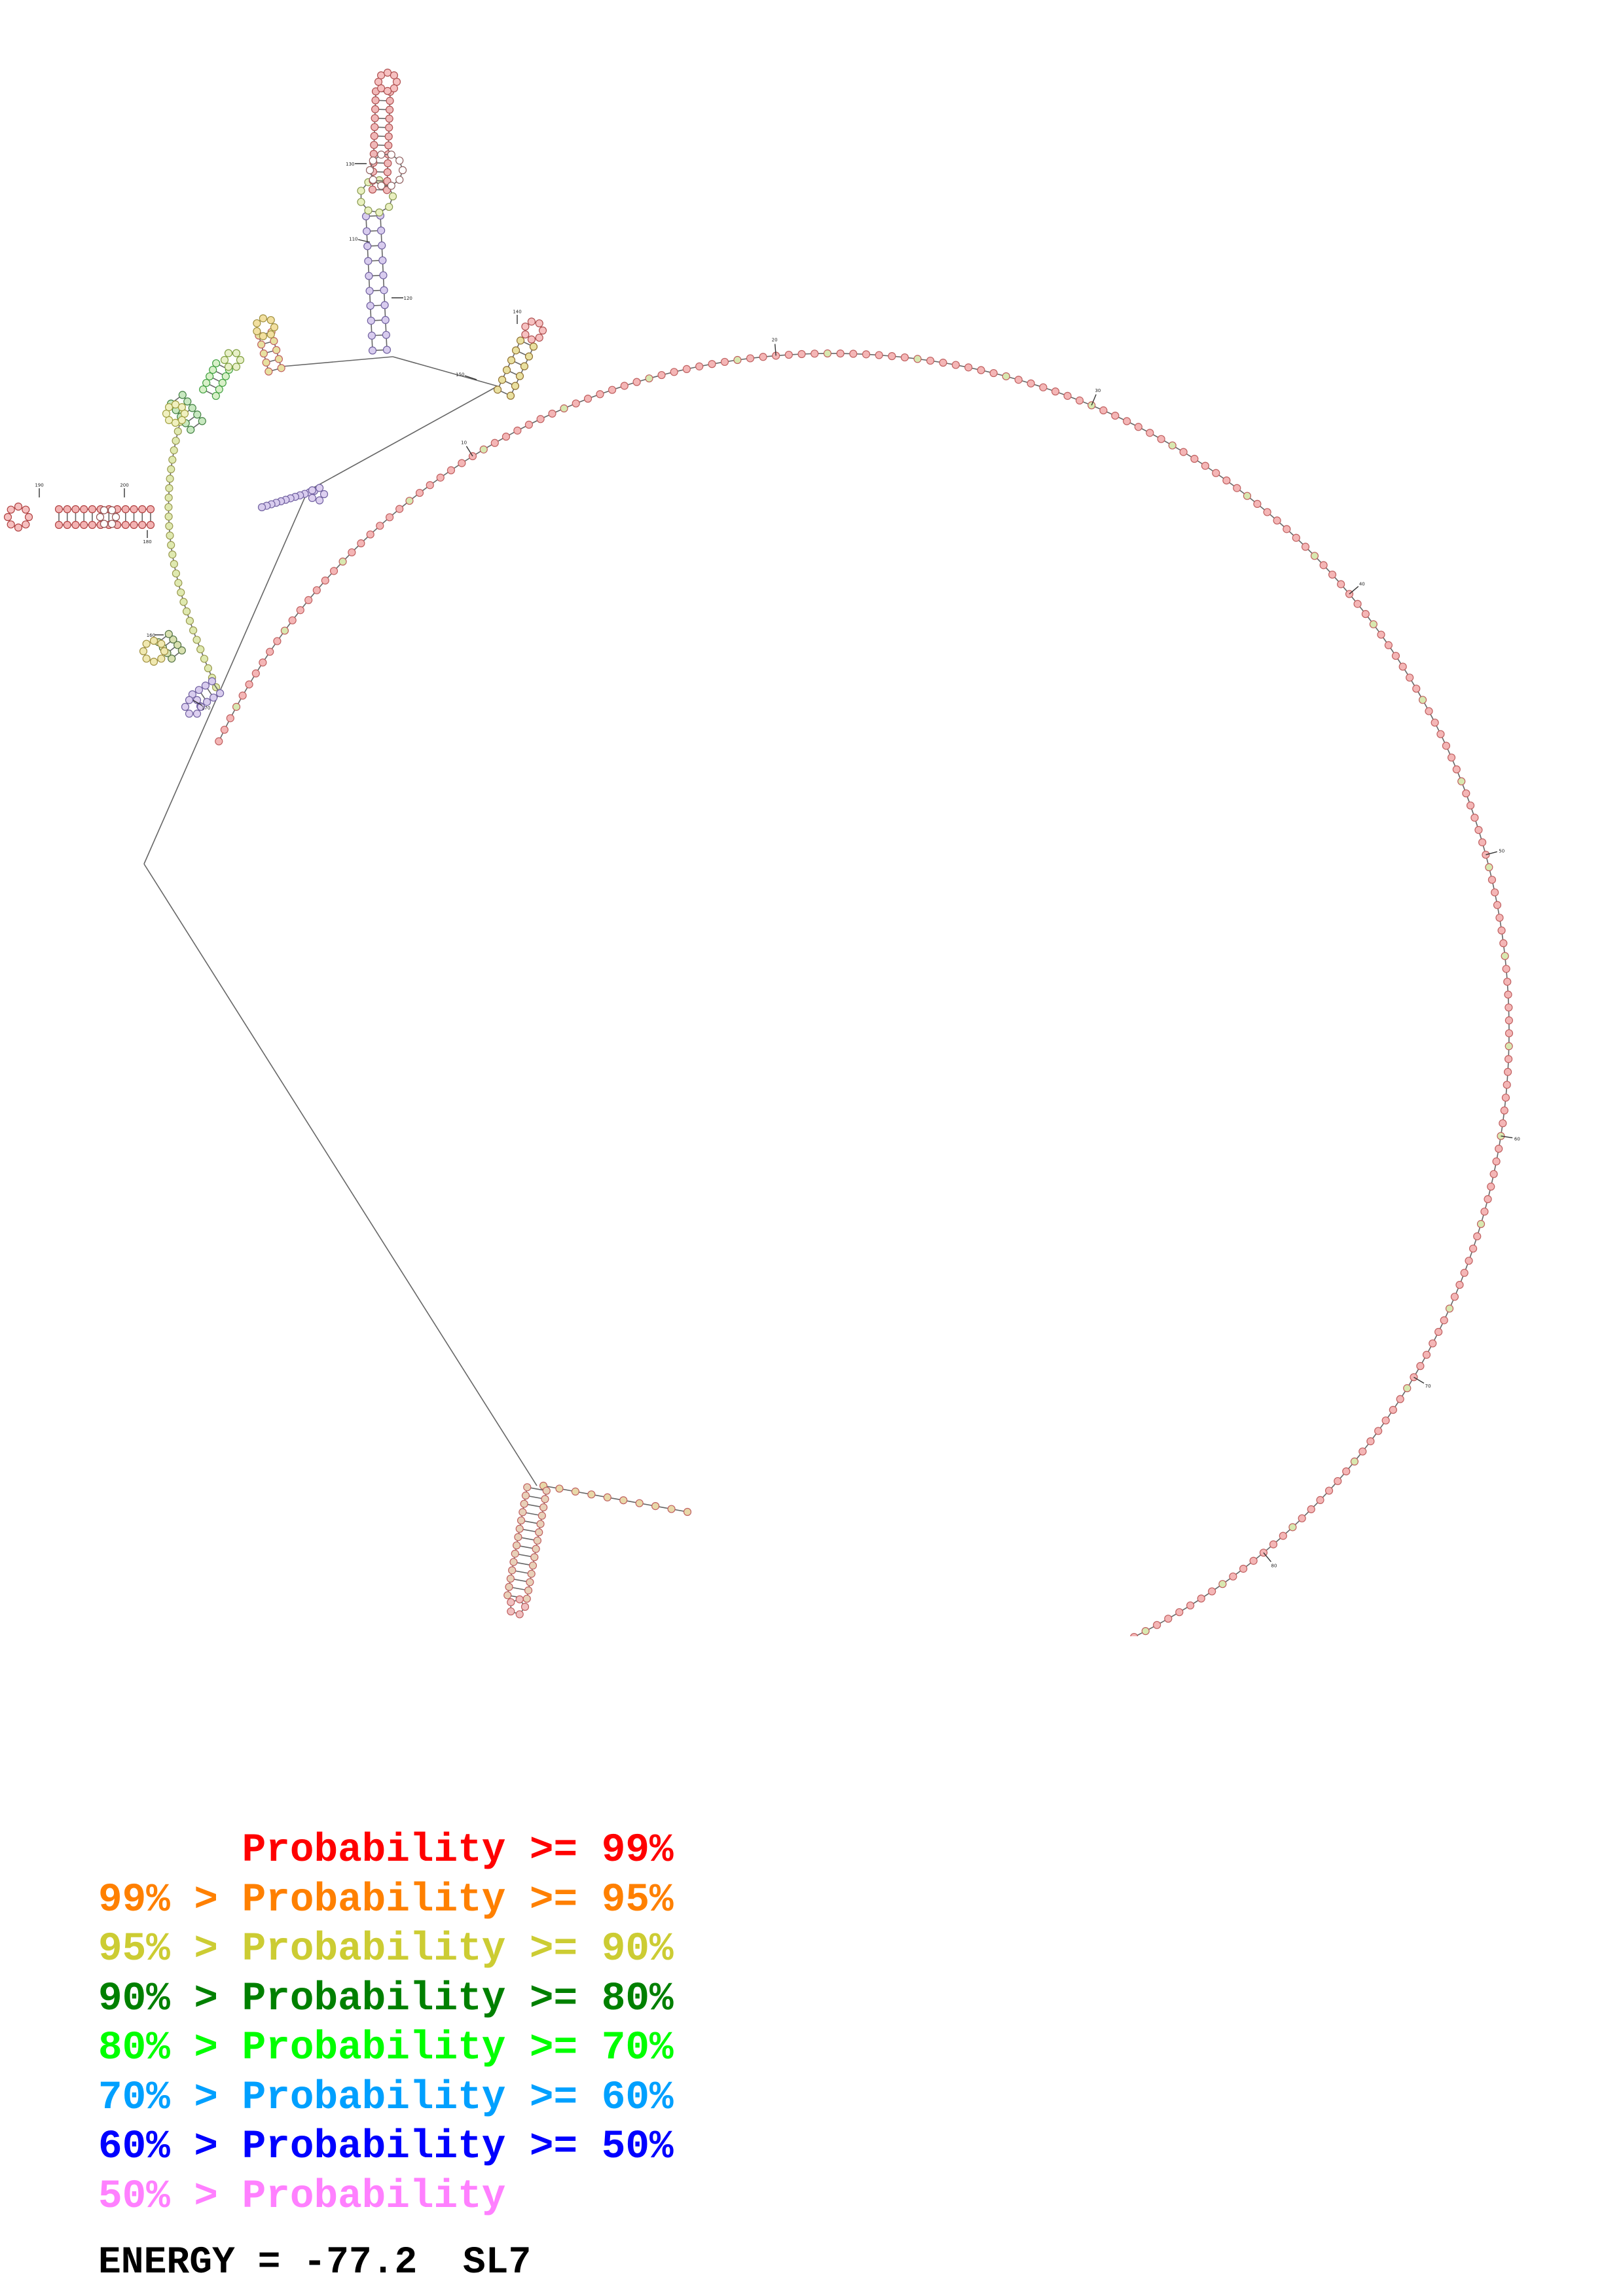 Image resolution: width=1623 pixels, height=2296 pixels. Describe the element at coordinates (601, 2147) in the screenshot. I see `legend-row-suffix: >= 50%` at that location.